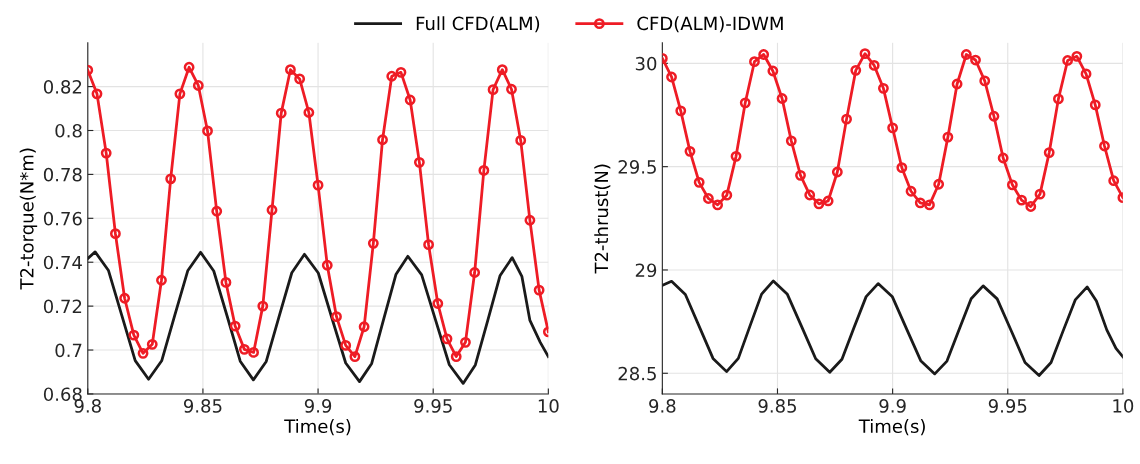 The width and height of the screenshot is (1140, 464). Describe the element at coordinates (710, 24) in the screenshot. I see `legend-label: CFD(ALM)-IDWM` at that location.